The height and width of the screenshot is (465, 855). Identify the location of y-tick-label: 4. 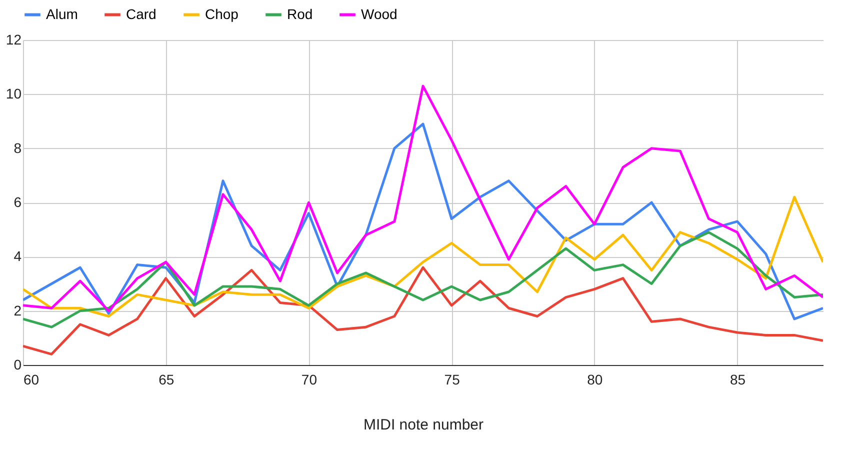
(18, 256).